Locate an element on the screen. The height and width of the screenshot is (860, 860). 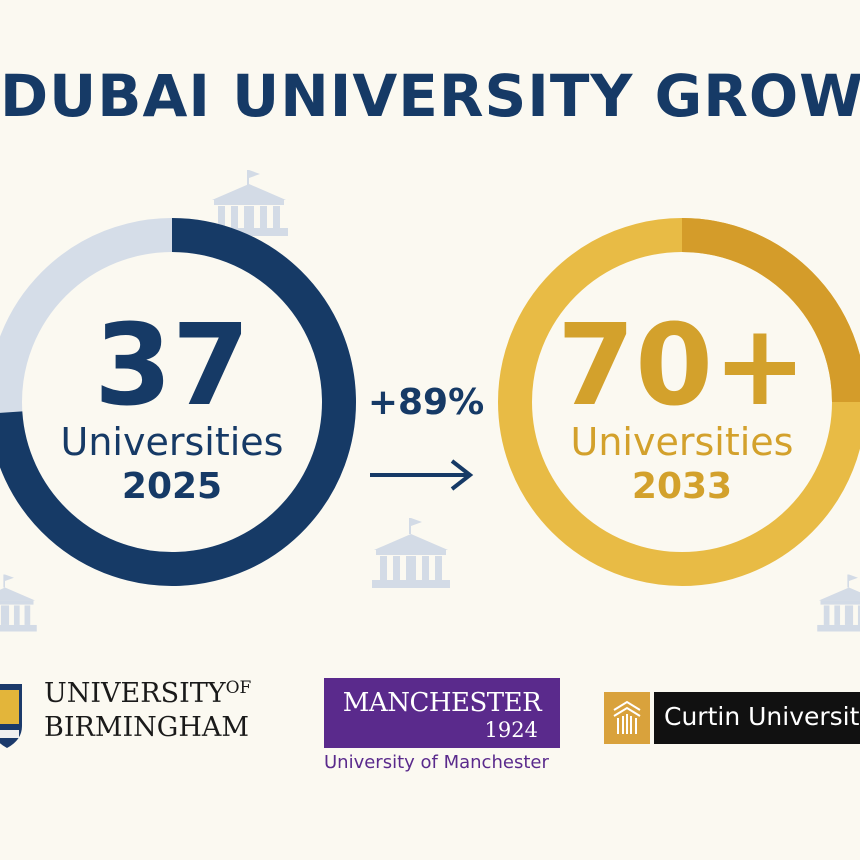
curtin-logo: Curtin University is located at coordinates (732, 719).